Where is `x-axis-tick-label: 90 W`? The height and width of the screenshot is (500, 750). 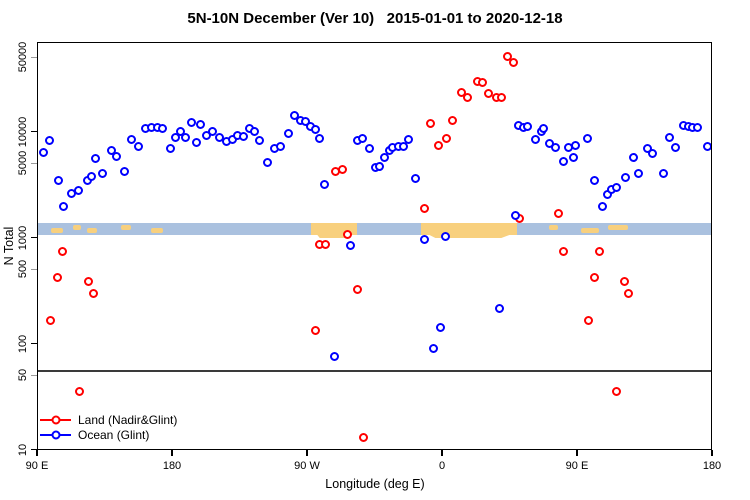 x-axis-tick-label: 90 W is located at coordinates (307, 466).